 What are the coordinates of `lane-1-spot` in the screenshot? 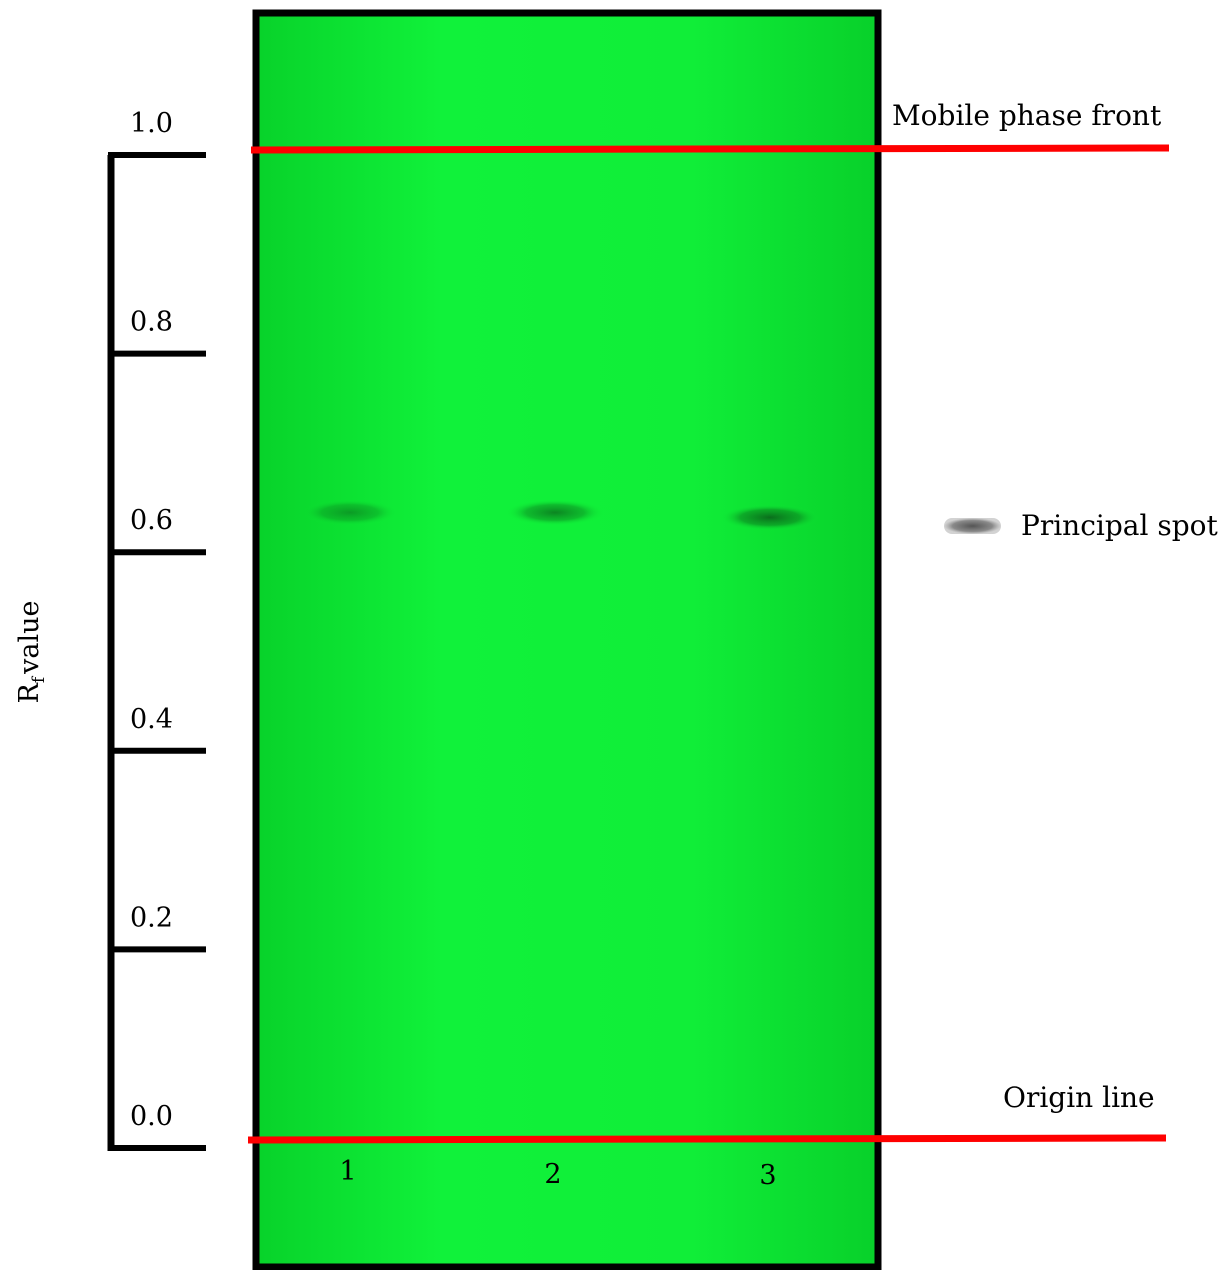 It's located at (350, 512).